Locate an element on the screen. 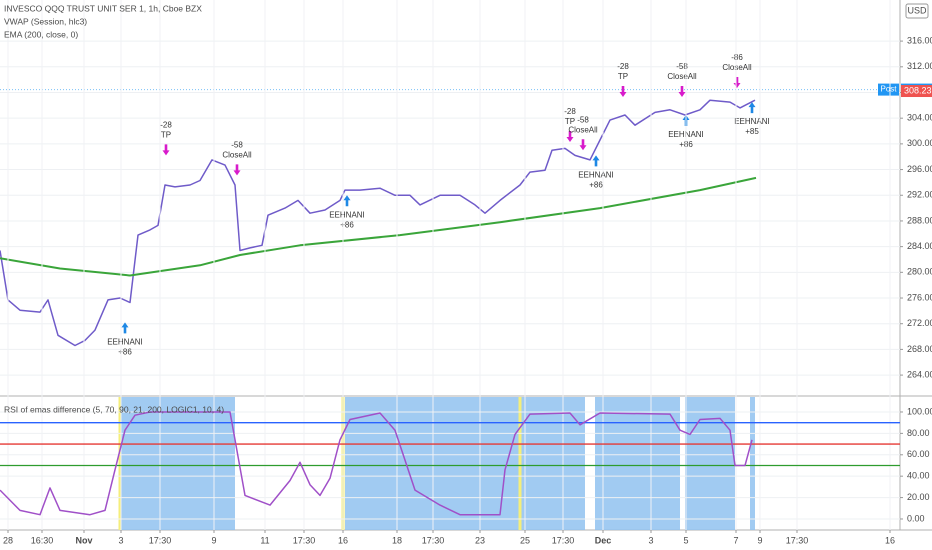 The height and width of the screenshot is (550, 932). price-badge-label: 308.23 is located at coordinates (918, 90).